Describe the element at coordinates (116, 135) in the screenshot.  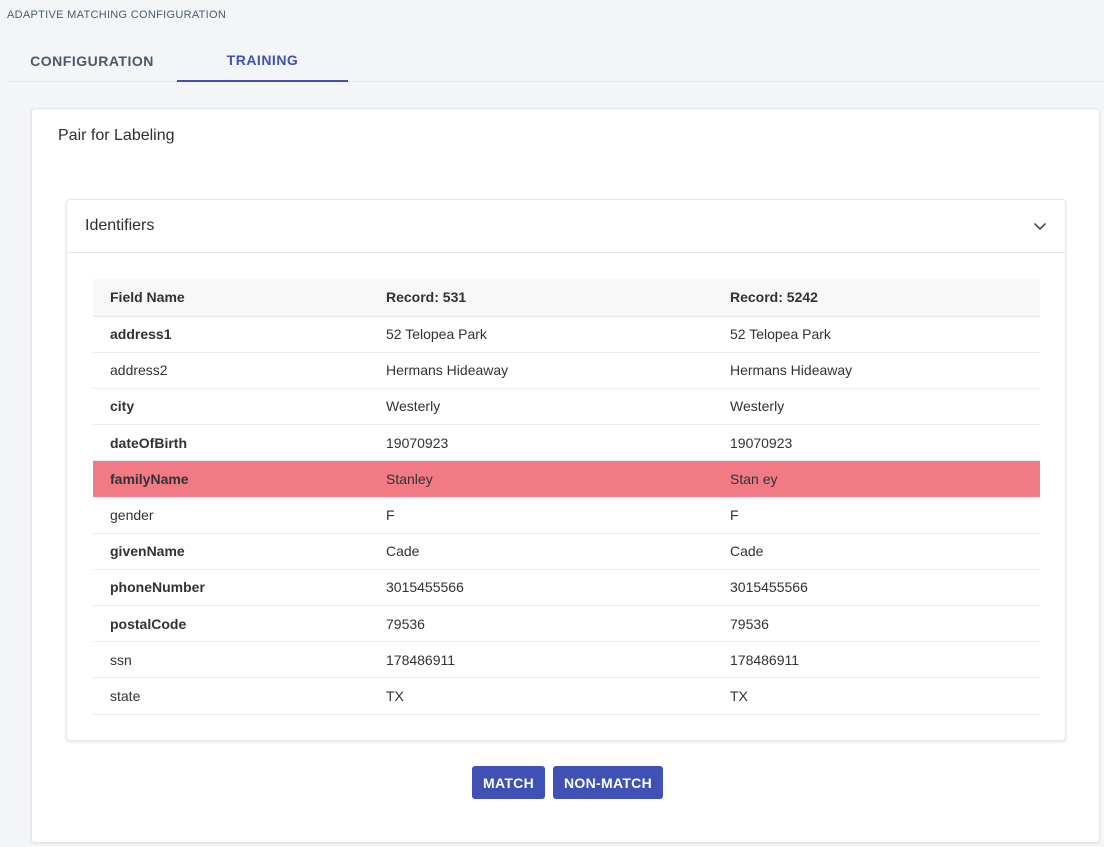
I see `card-title: Pair for Labeling` at that location.